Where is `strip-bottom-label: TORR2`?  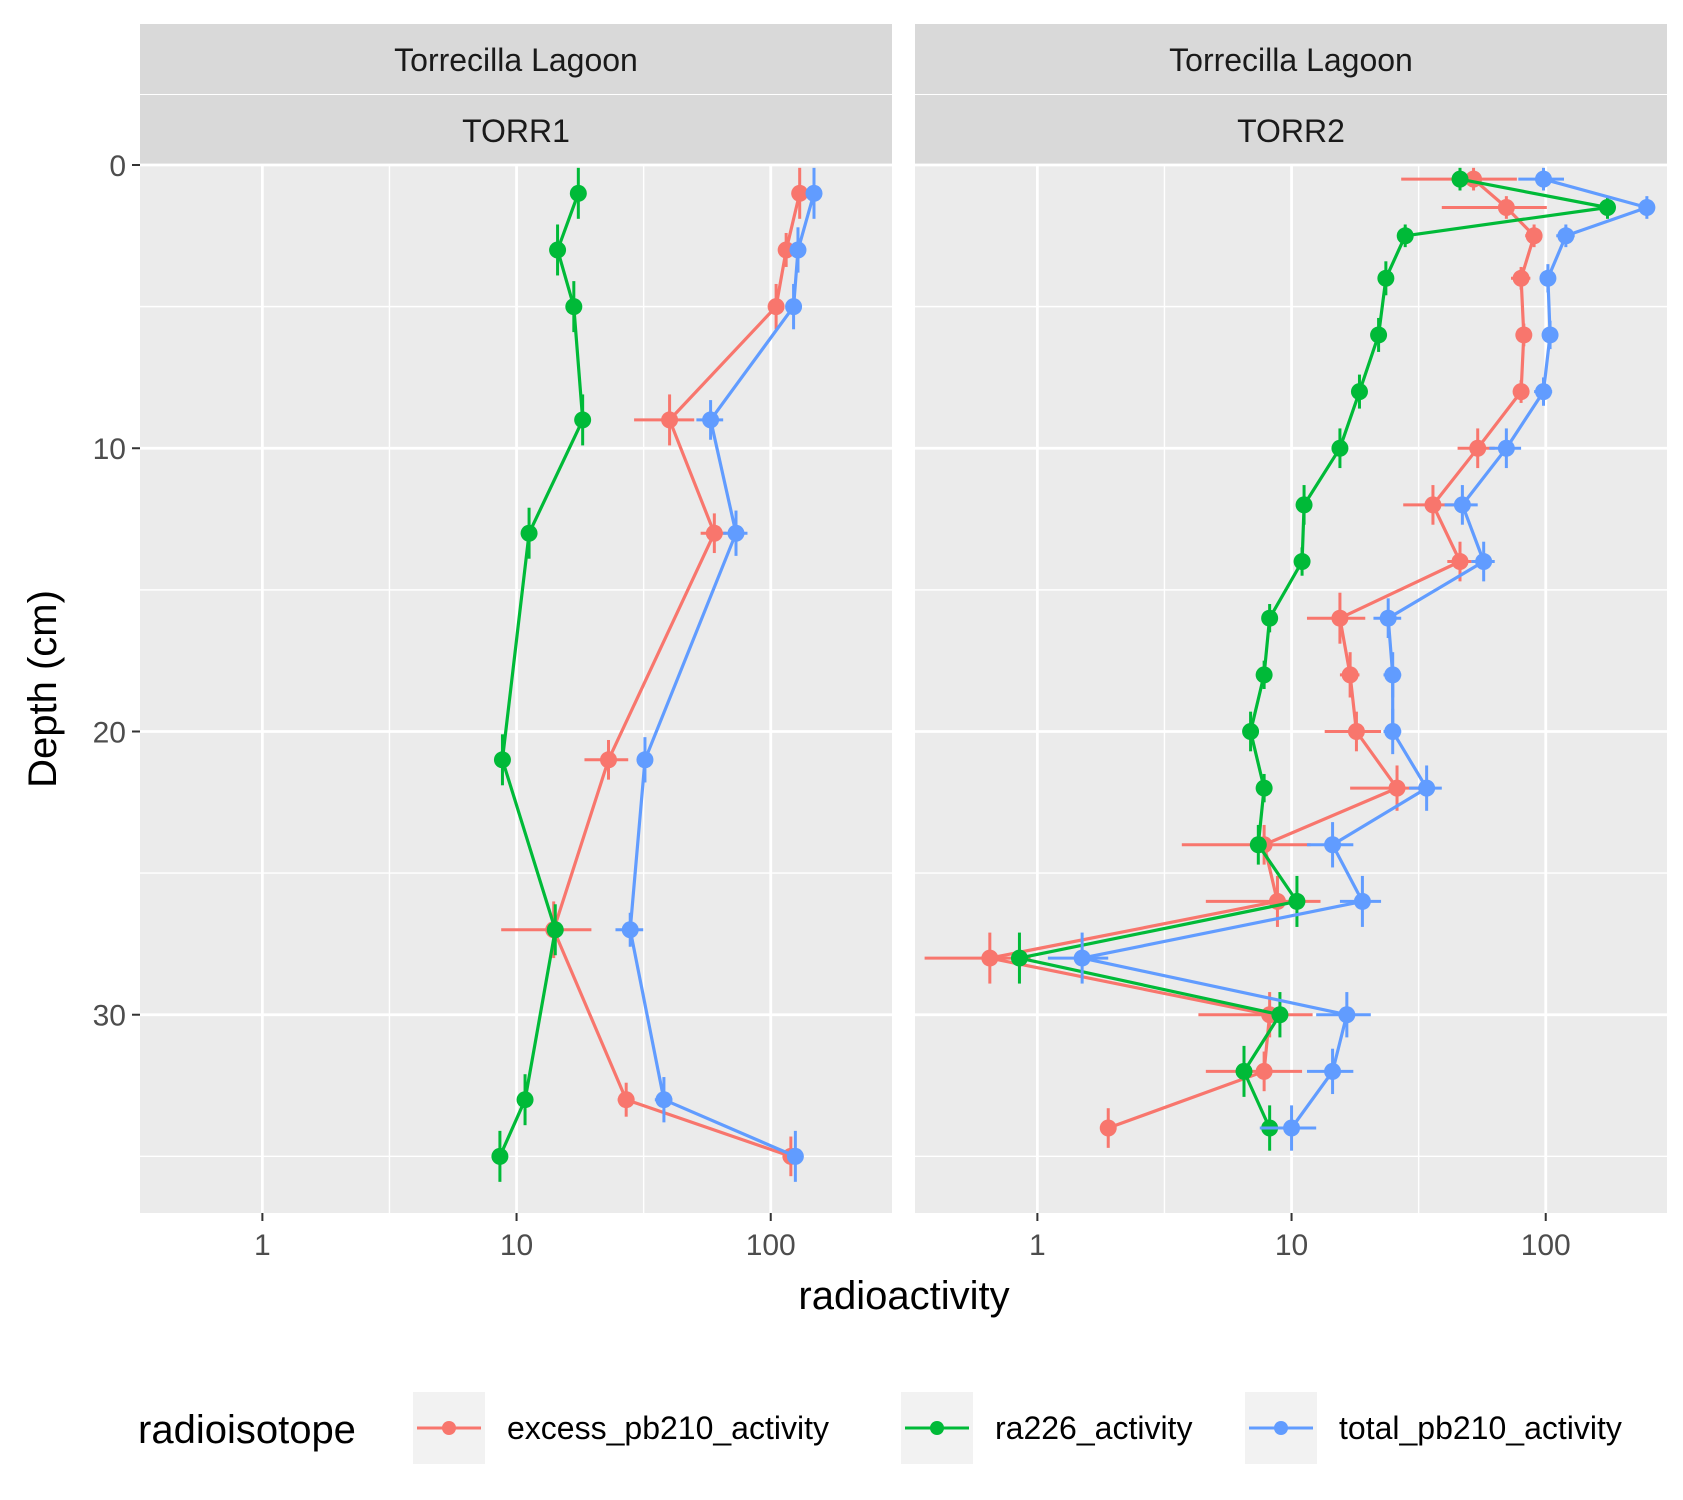 strip-bottom-label: TORR2 is located at coordinates (1291, 131).